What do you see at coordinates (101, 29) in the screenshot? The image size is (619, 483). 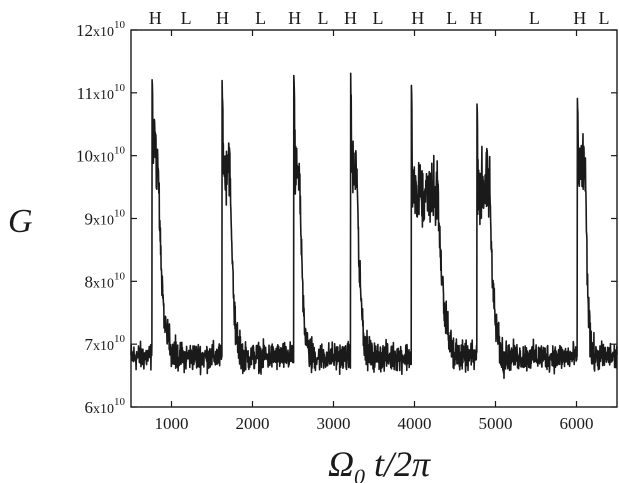 I see `y-tick-label: 12x1010` at bounding box center [101, 29].